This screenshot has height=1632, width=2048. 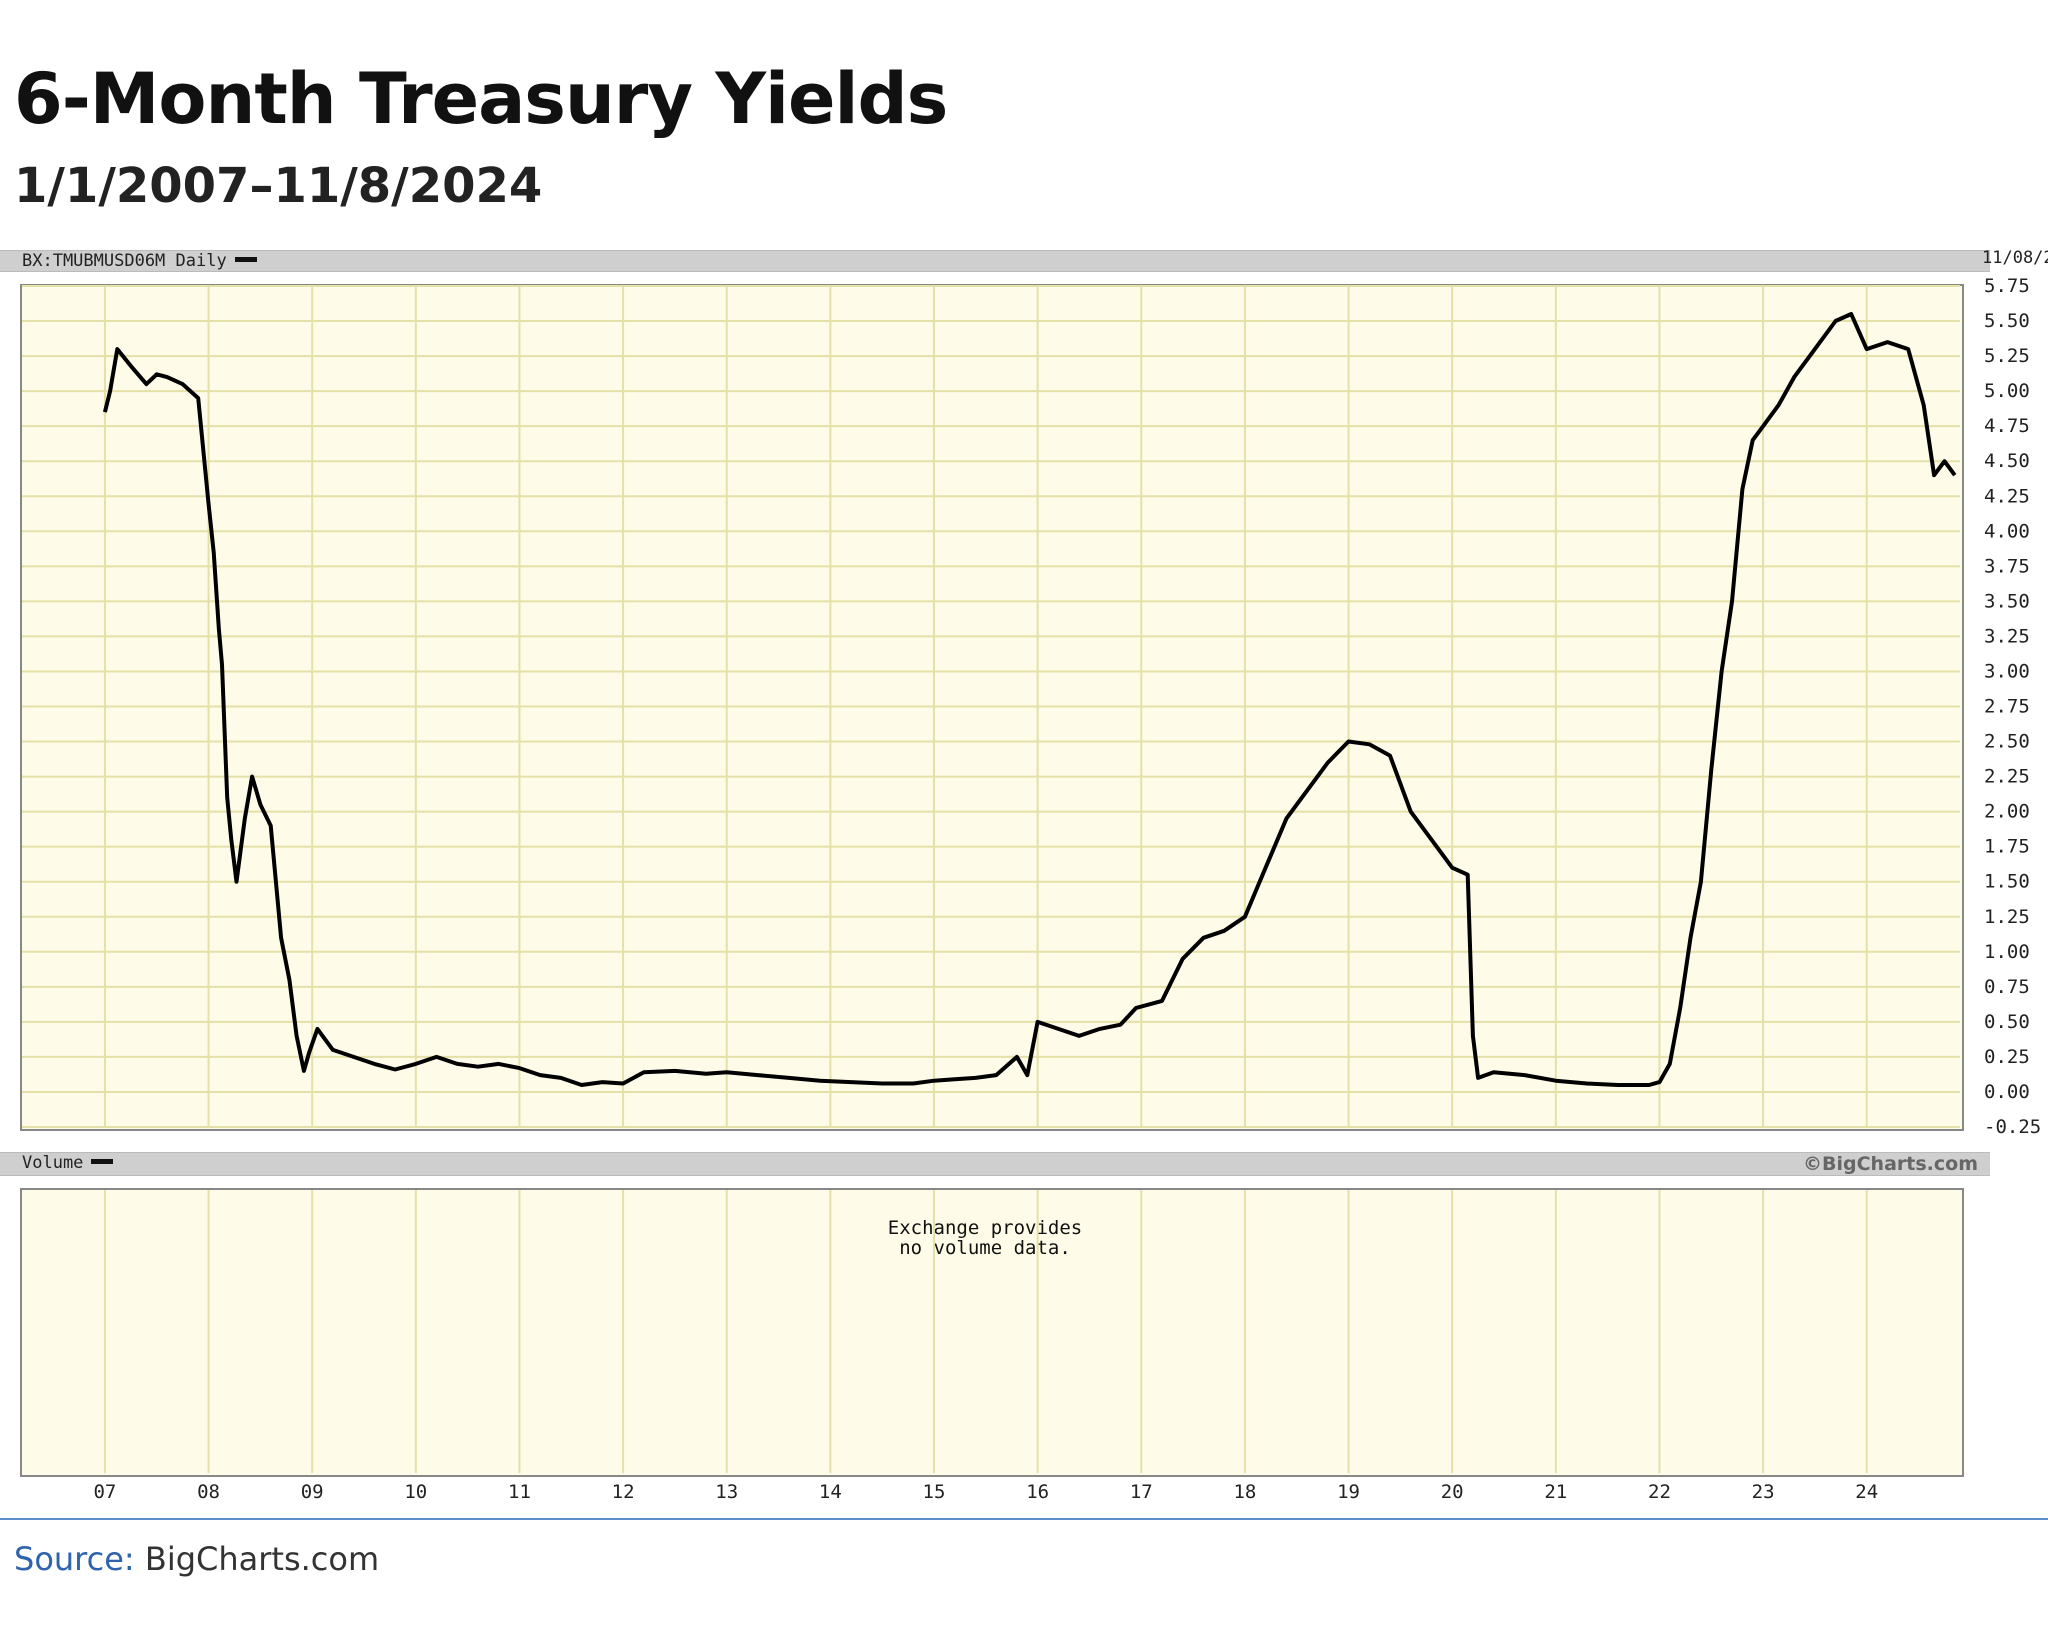 I want to click on y-tick-label: 1.25, so click(x=2007, y=917).